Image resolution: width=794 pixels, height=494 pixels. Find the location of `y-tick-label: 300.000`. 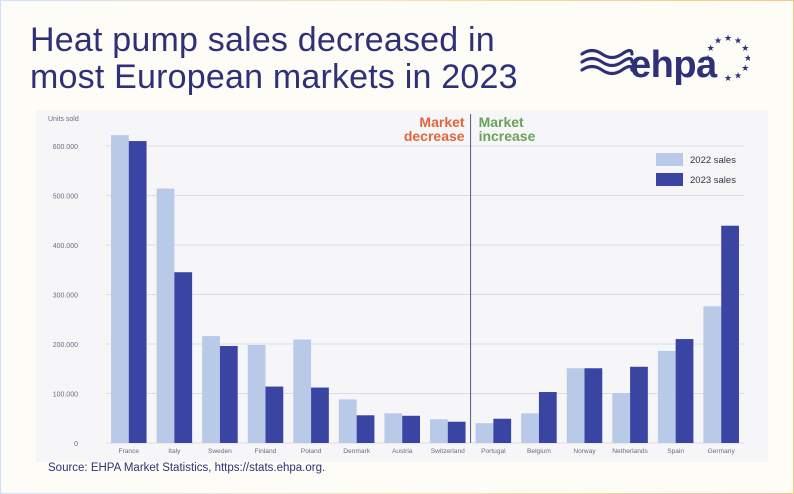

y-tick-label: 300.000 is located at coordinates (65, 296).